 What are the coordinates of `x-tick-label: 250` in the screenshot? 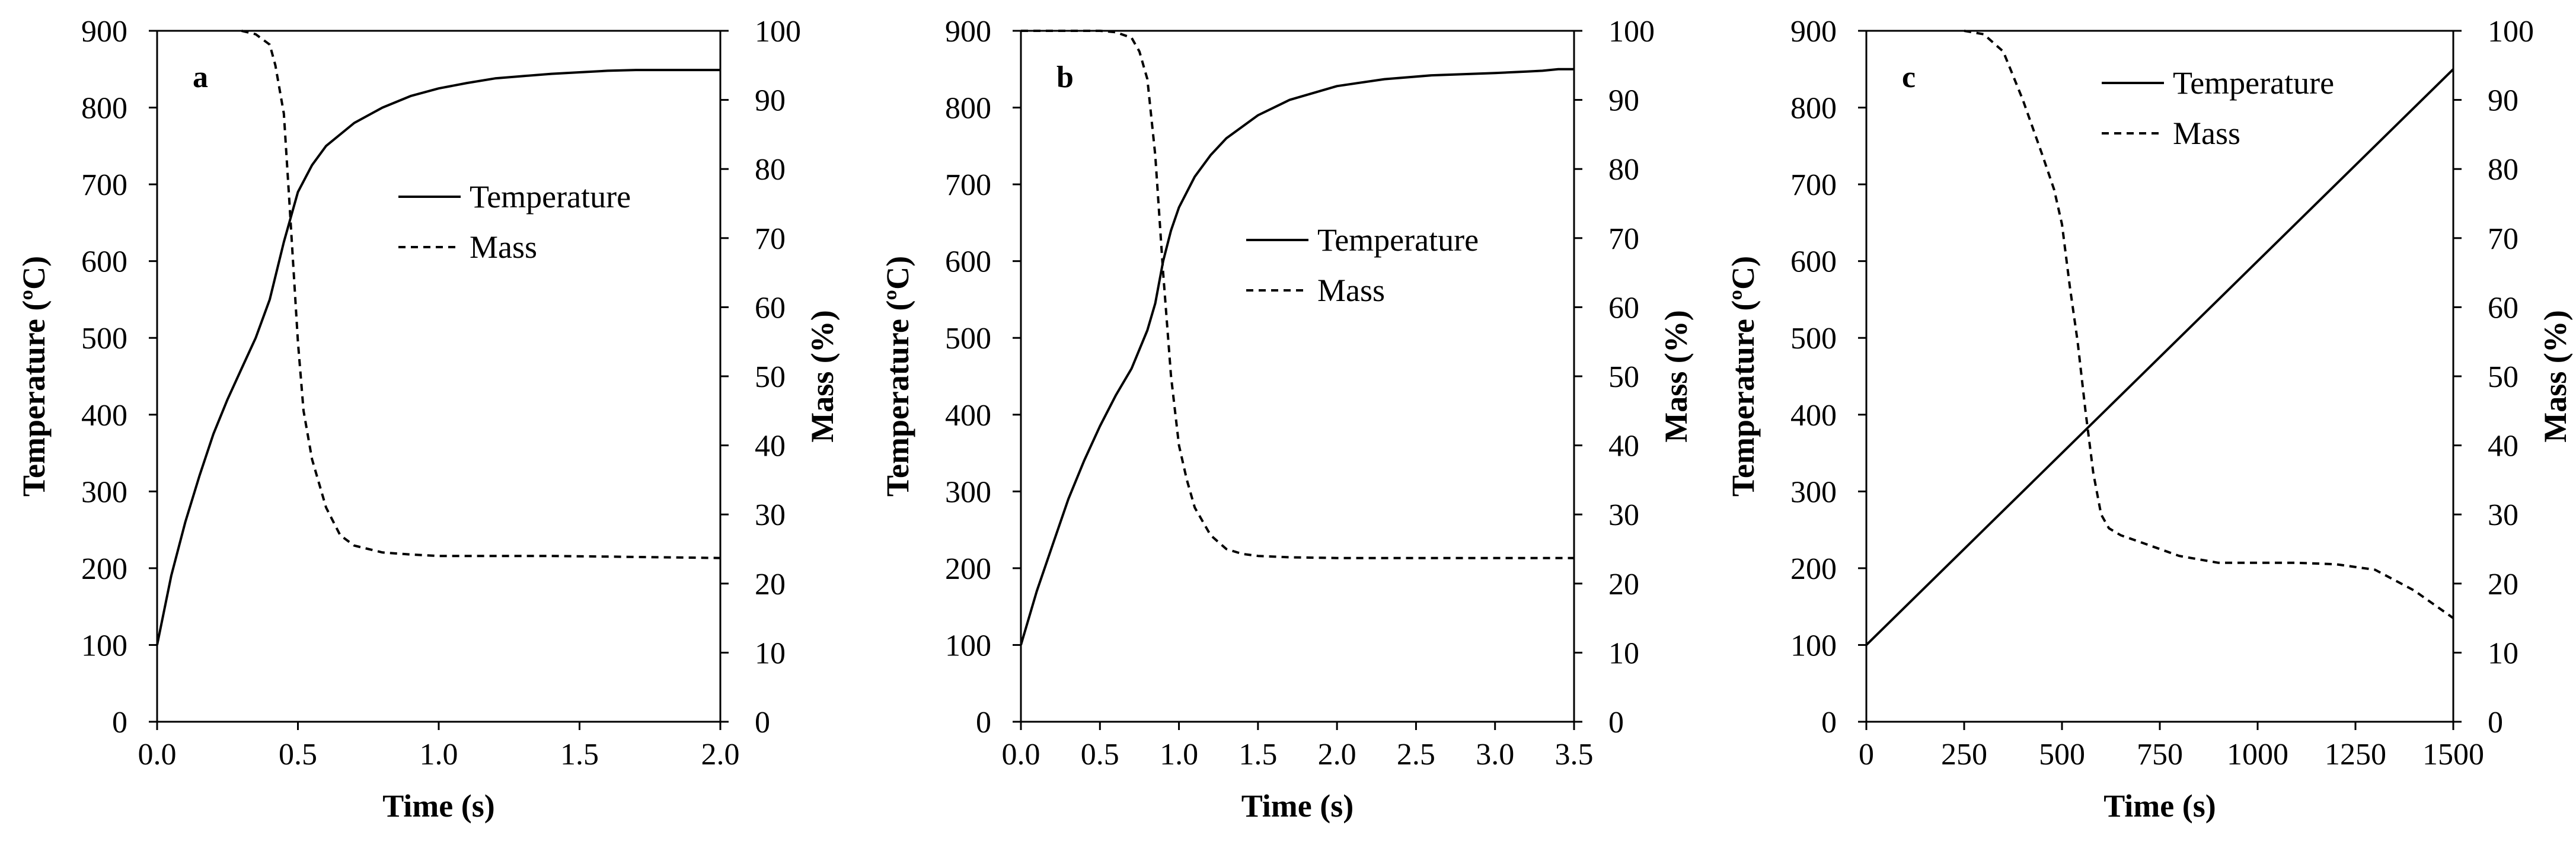 It's located at (1964, 755).